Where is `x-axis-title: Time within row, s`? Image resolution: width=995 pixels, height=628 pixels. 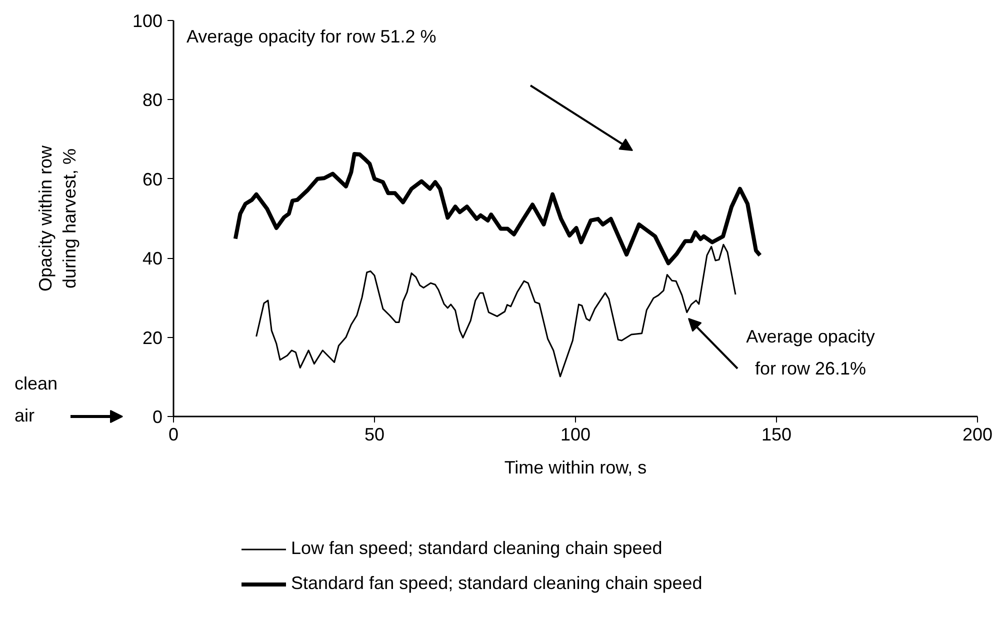
x-axis-title: Time within row, s is located at coordinates (575, 468).